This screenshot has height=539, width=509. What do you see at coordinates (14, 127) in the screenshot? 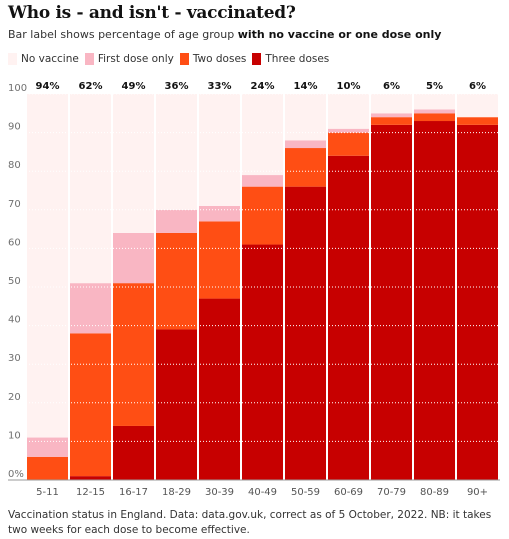
I see `y-tick-label: 90` at bounding box center [14, 127].